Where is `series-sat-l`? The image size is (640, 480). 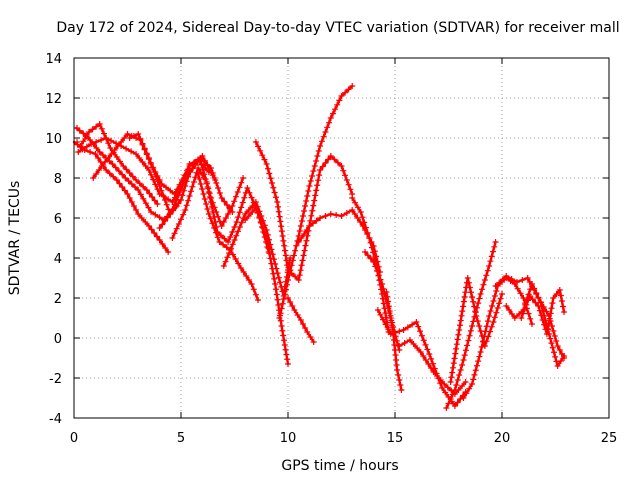
series-sat-l is located at coordinates (304, 211).